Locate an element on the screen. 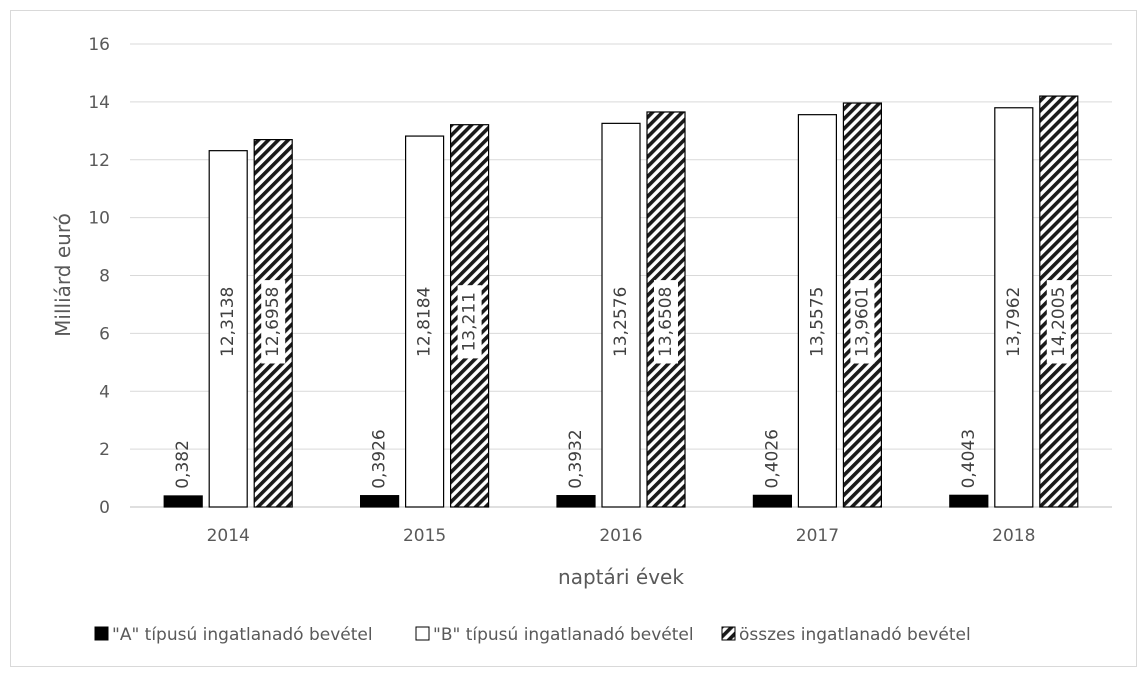 The width and height of the screenshot is (1147, 677). legend-swatch-a is located at coordinates (101, 633).